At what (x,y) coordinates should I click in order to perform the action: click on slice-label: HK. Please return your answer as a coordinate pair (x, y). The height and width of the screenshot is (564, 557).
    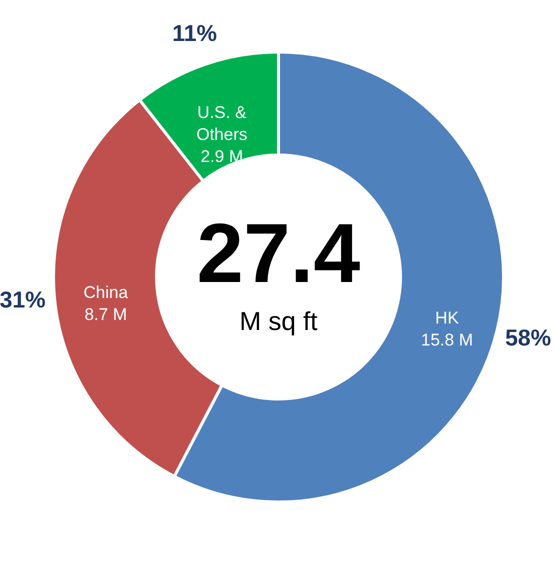
    Looking at the image, I should click on (447, 318).